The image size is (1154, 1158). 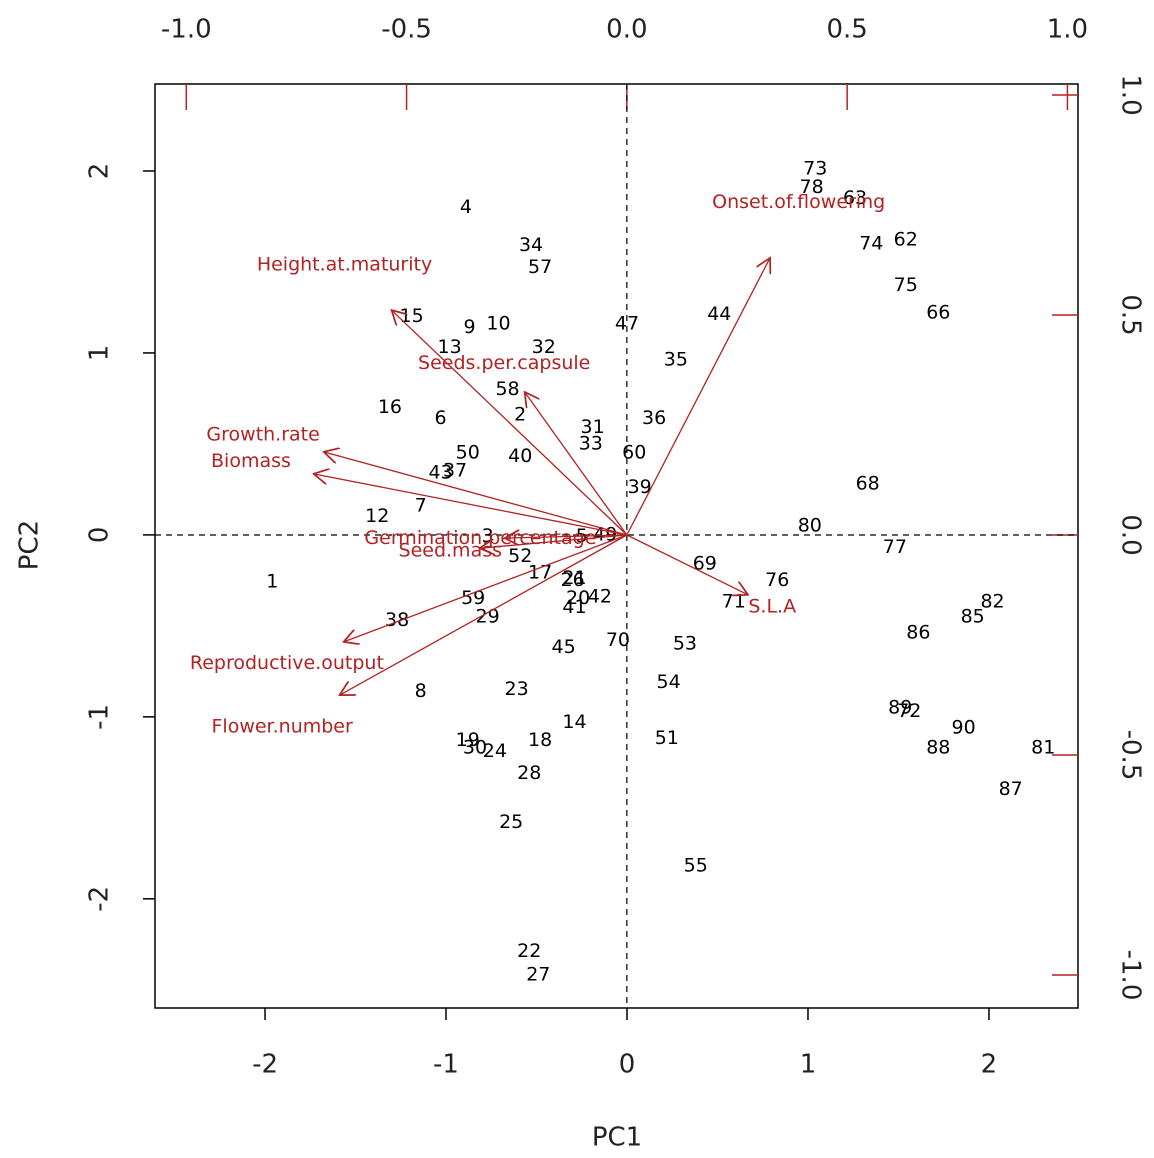 I want to click on observation-label: 55, so click(x=696, y=866).